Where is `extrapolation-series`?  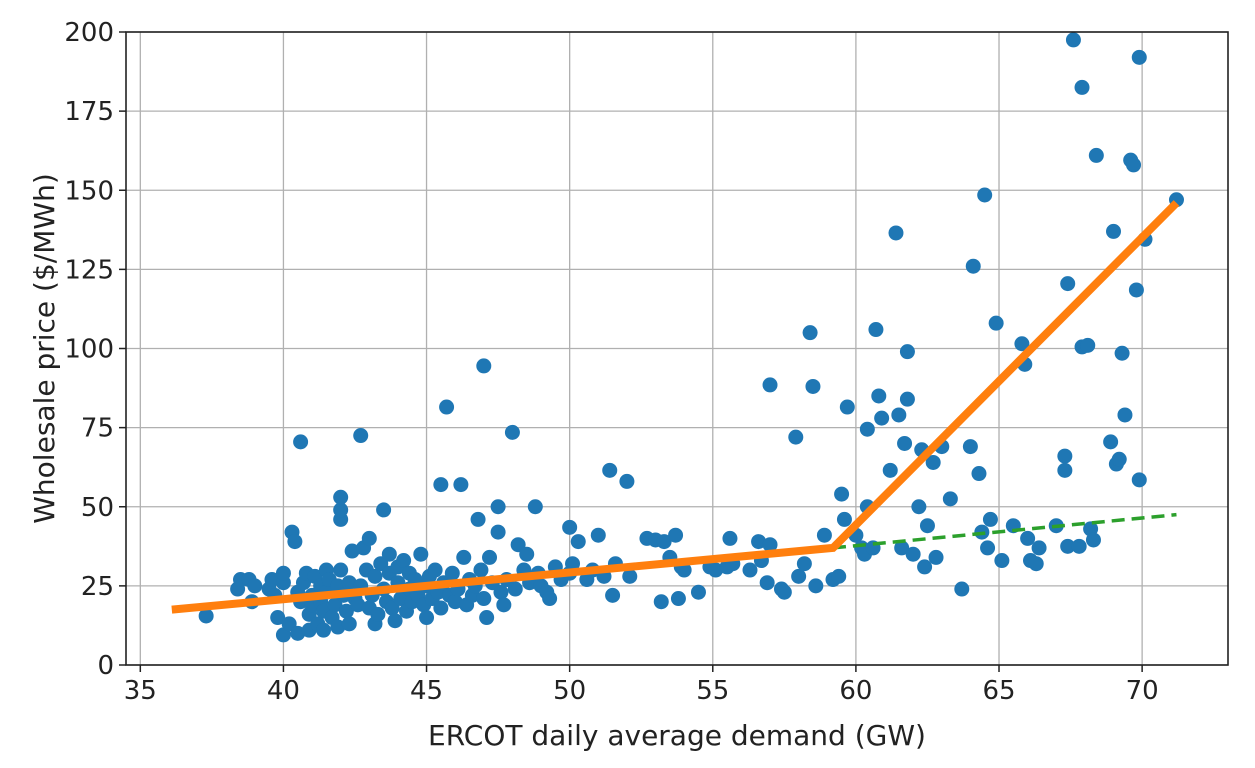
extrapolation-series is located at coordinates (1004, 531).